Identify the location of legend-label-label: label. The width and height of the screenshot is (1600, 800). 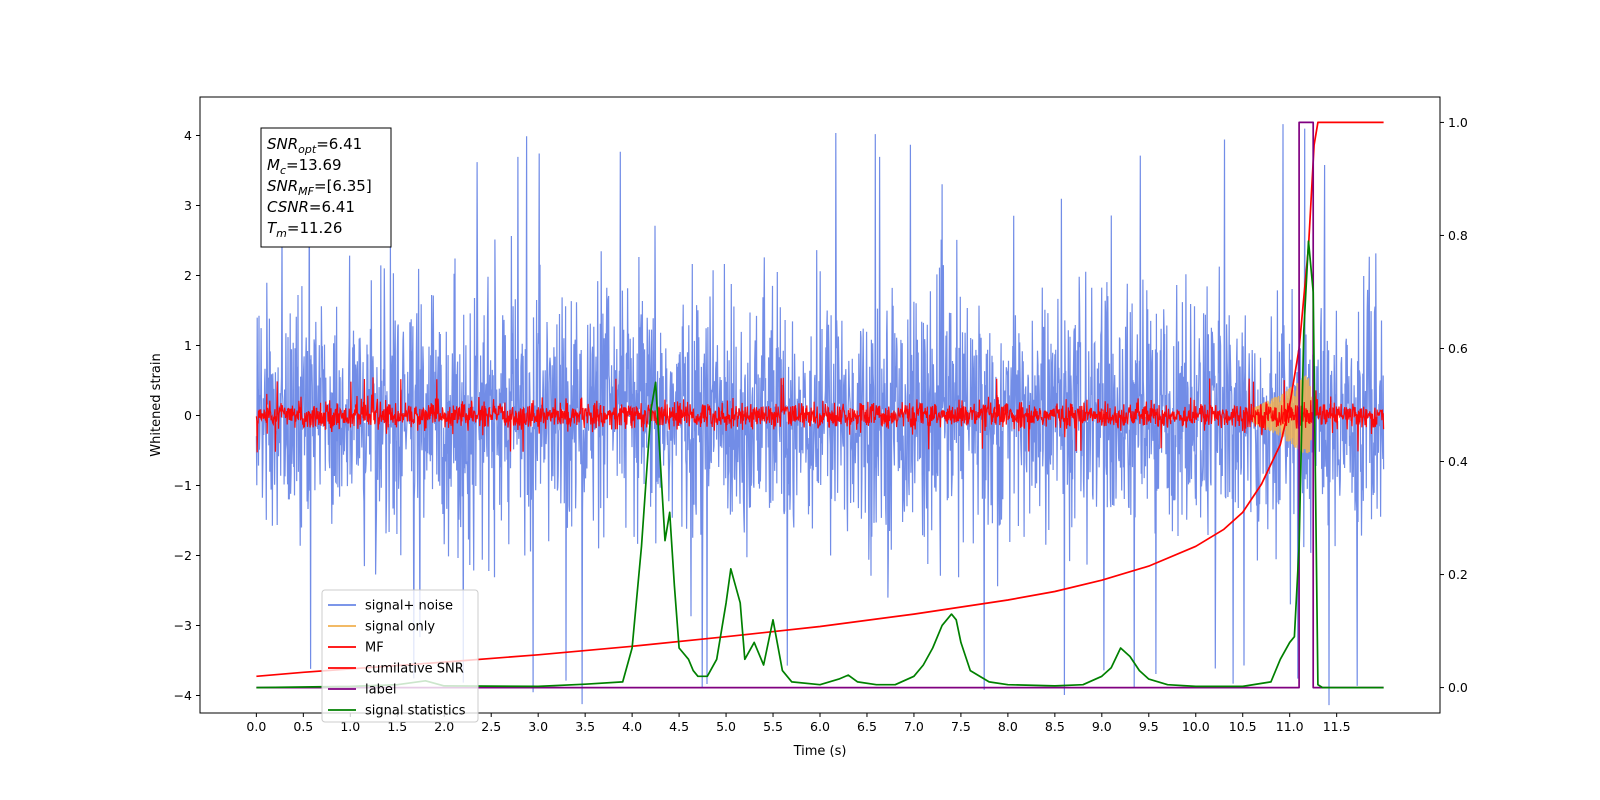
(380, 690).